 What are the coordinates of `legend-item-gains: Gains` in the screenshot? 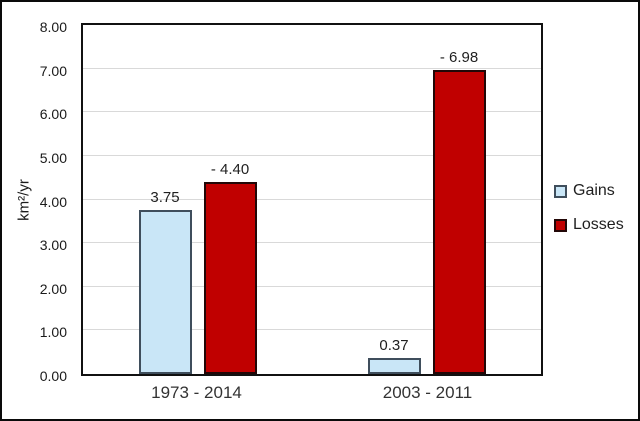 It's located at (589, 191).